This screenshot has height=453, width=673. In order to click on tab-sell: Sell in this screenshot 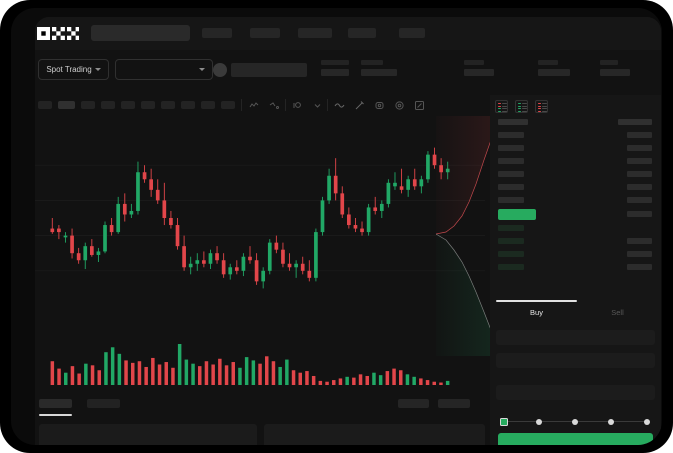, I will do `click(617, 312)`.